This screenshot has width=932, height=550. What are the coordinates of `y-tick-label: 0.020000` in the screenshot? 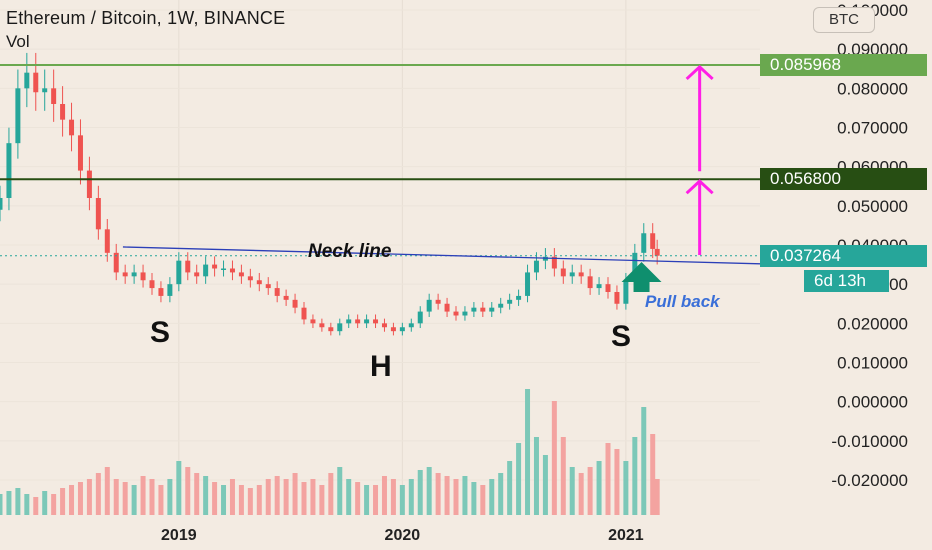 It's located at (872, 323).